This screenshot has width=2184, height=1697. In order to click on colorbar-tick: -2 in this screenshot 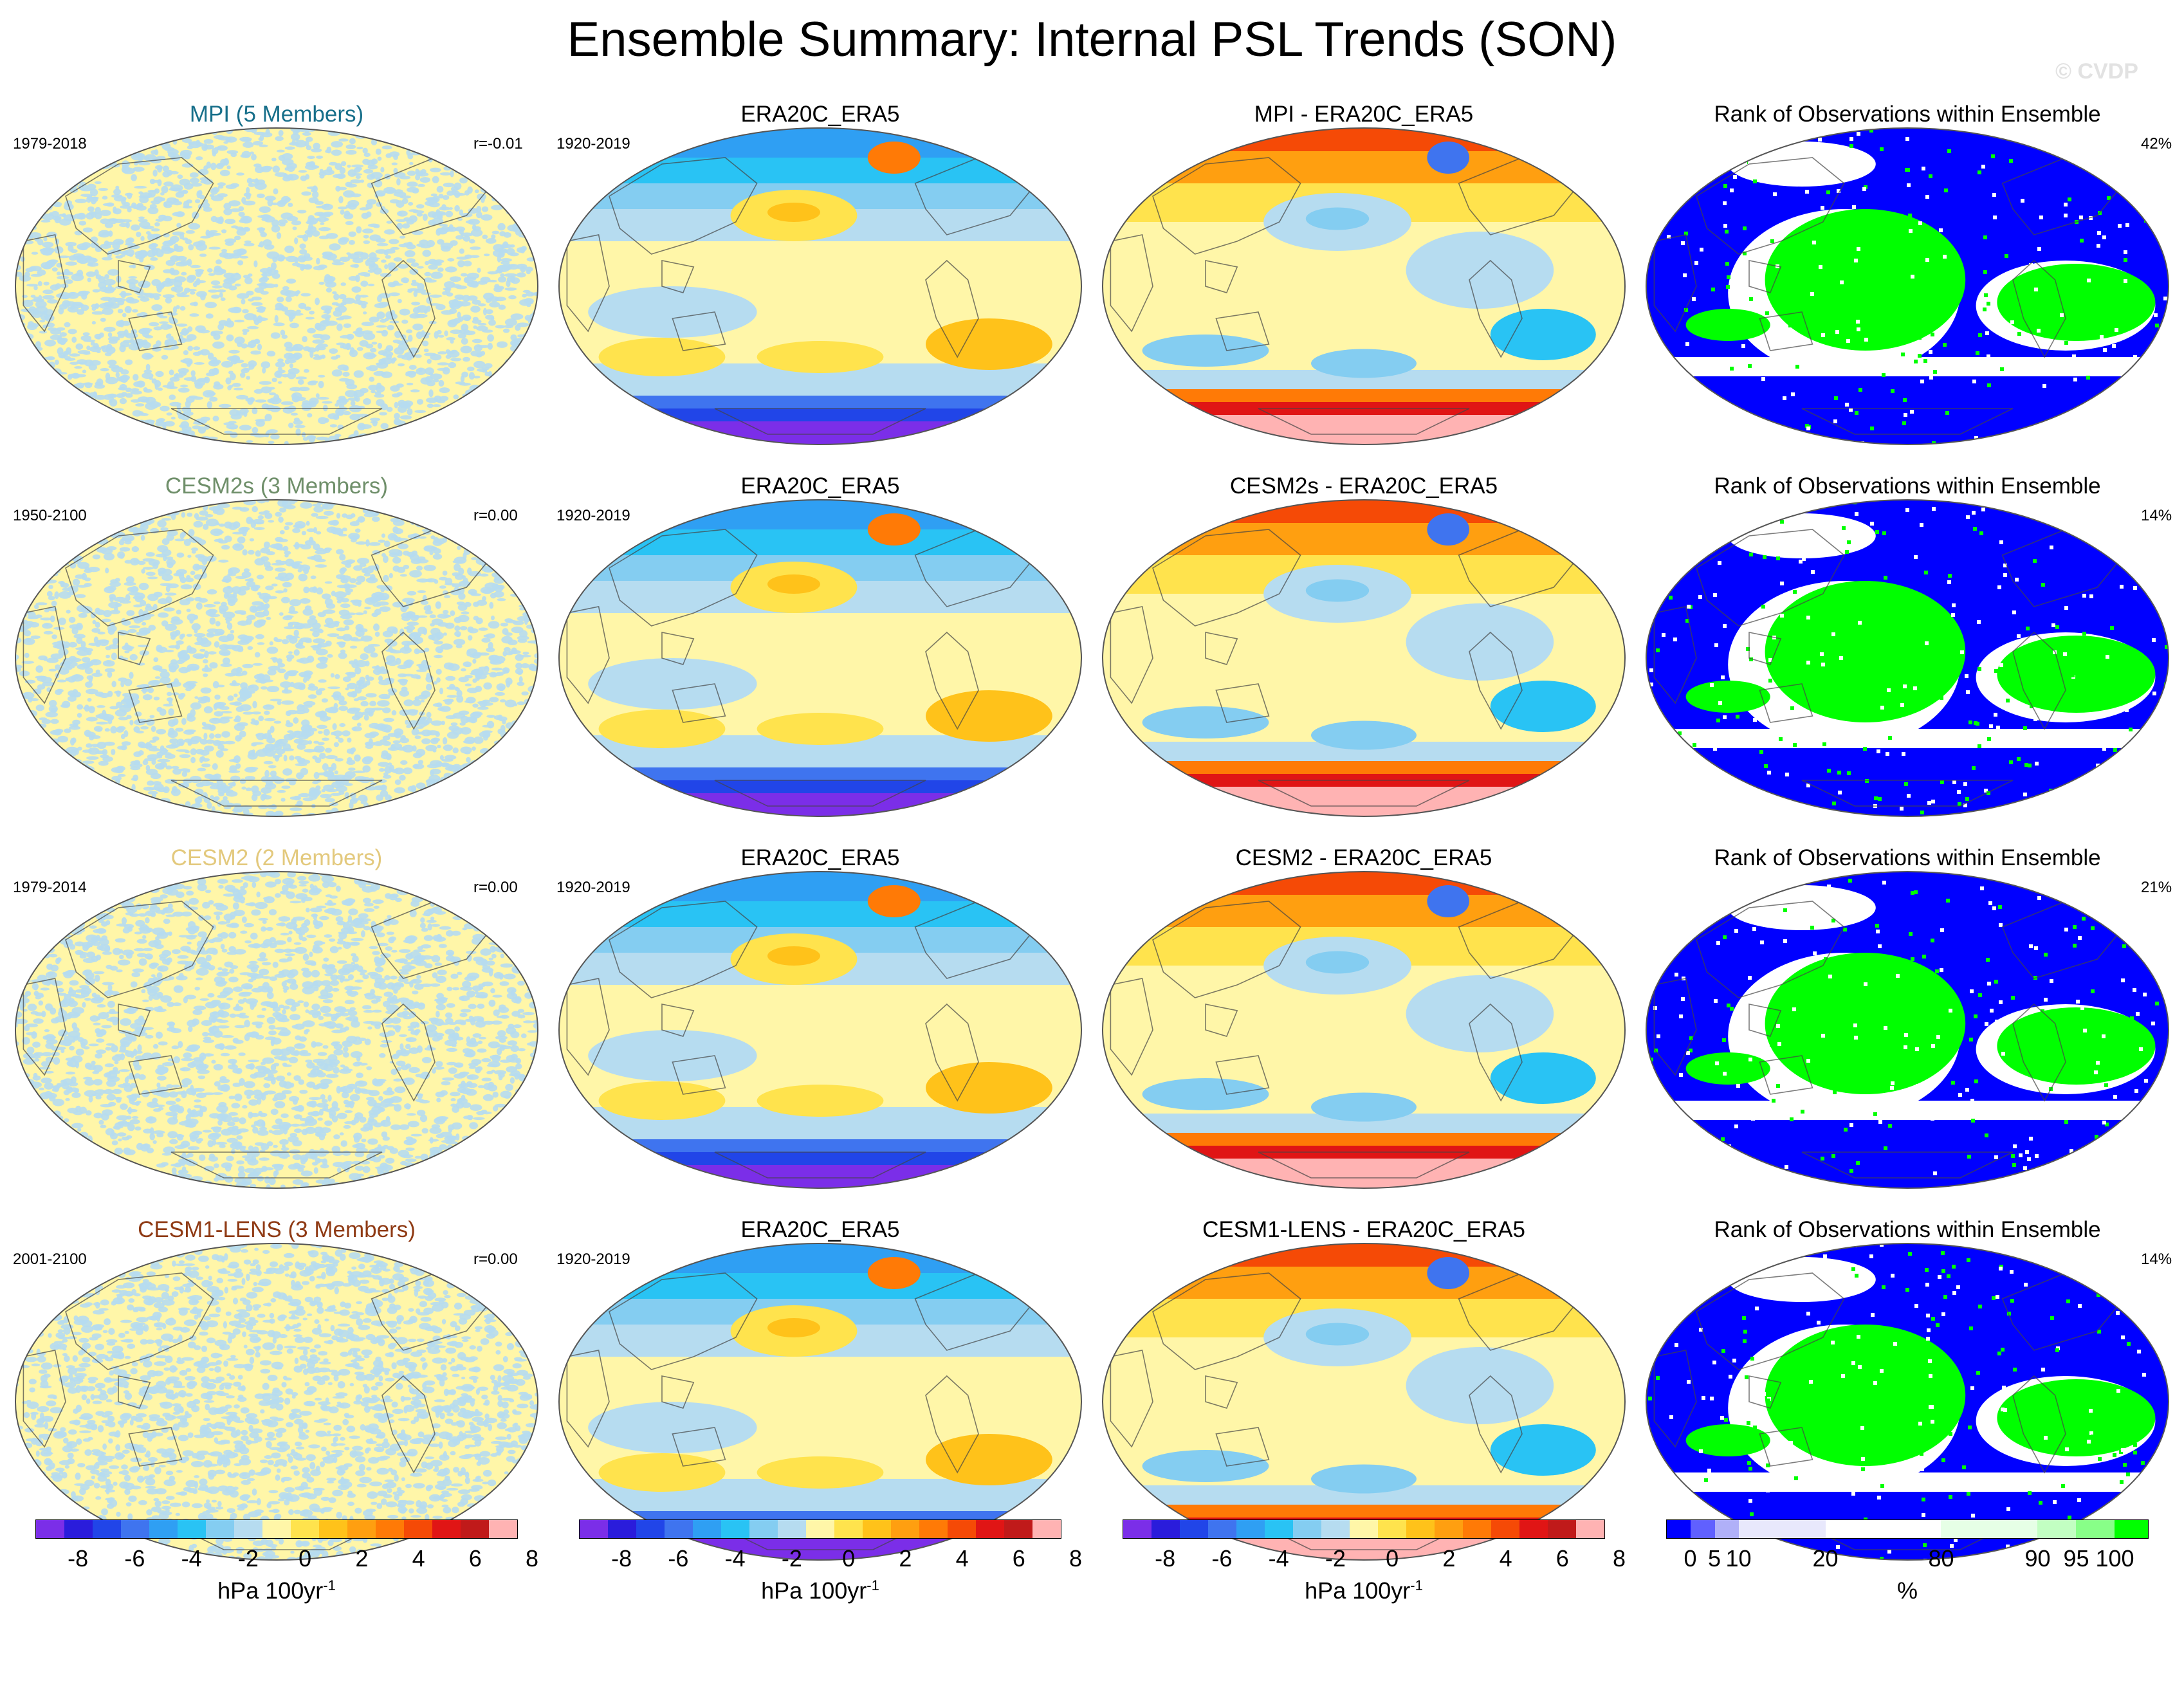, I will do `click(791, 1558)`.